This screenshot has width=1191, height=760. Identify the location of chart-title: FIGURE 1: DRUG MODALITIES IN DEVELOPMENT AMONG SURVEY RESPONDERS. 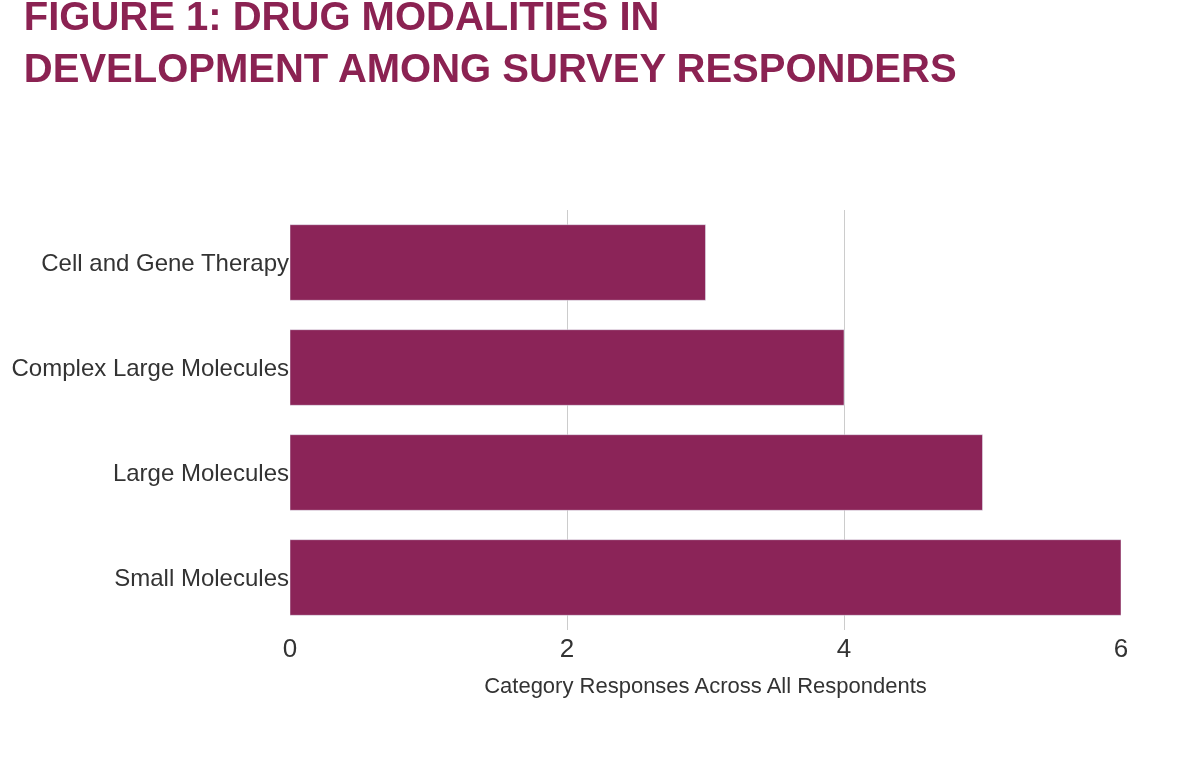
(490, 45).